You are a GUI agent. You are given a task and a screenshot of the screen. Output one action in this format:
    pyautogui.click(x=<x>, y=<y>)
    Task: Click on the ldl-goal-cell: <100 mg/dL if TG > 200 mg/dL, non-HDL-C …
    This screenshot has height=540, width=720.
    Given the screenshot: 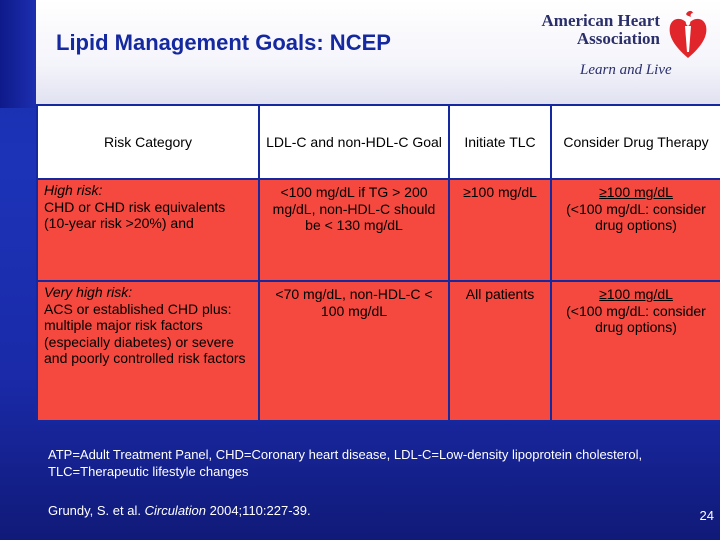 What is the action you would take?
    pyautogui.click(x=354, y=230)
    